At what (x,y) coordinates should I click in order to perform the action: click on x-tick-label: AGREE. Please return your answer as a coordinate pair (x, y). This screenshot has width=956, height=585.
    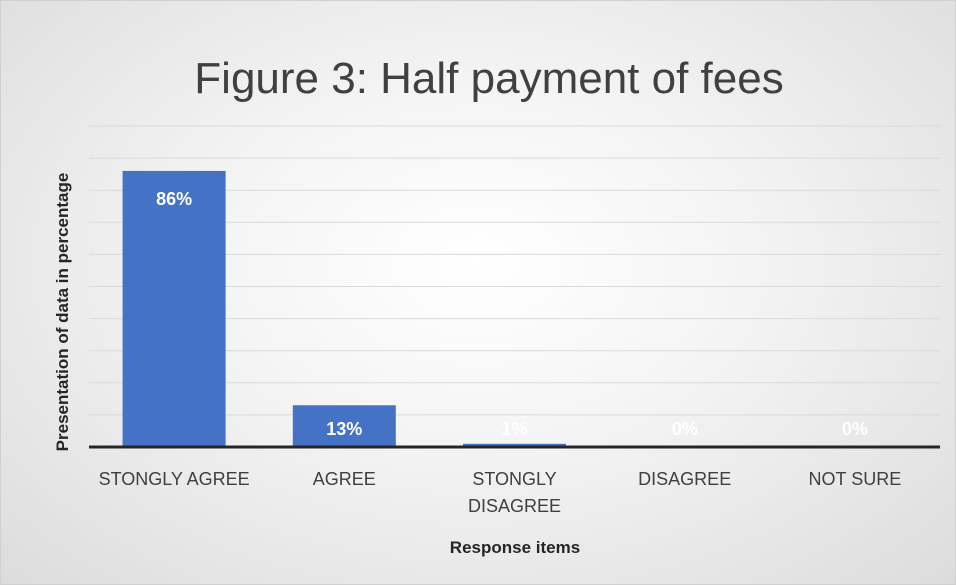
    Looking at the image, I should click on (344, 479).